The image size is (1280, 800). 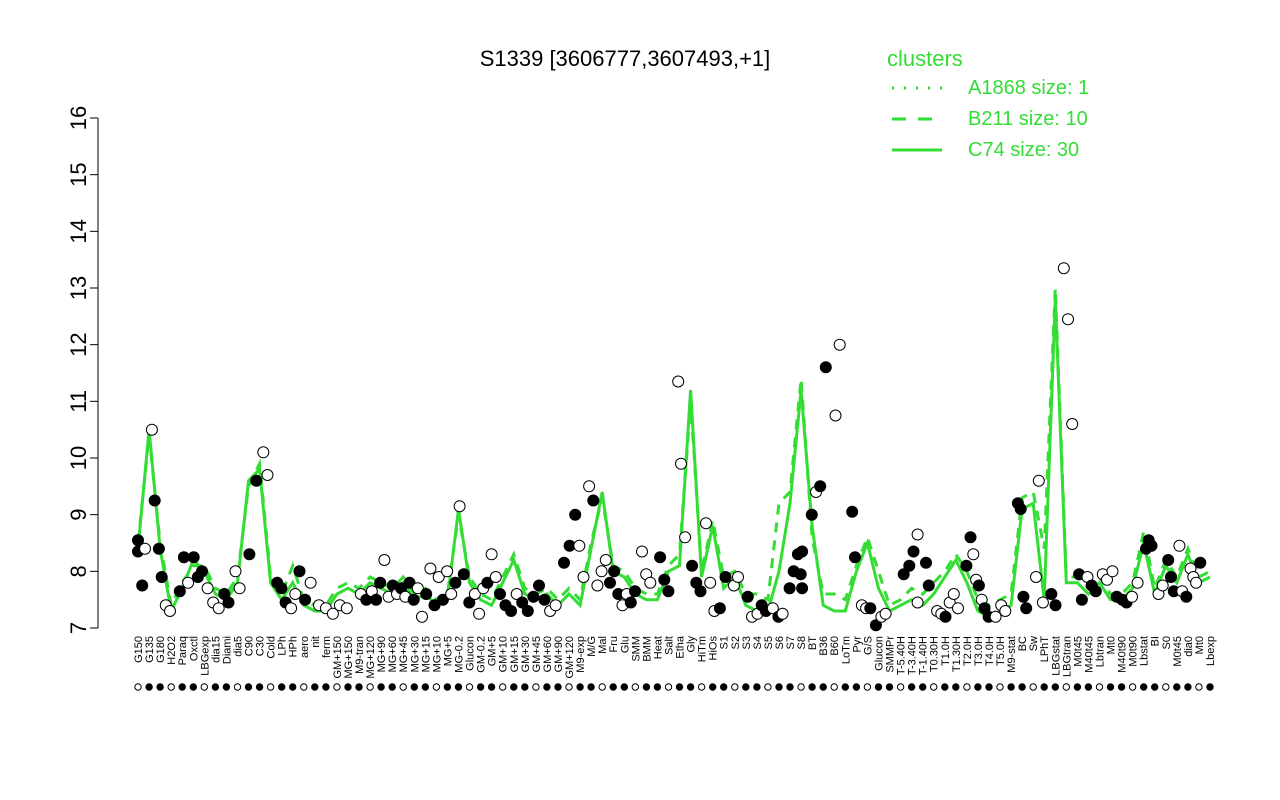 What do you see at coordinates (681, 647) in the screenshot?
I see `x-category-label: Etha` at bounding box center [681, 647].